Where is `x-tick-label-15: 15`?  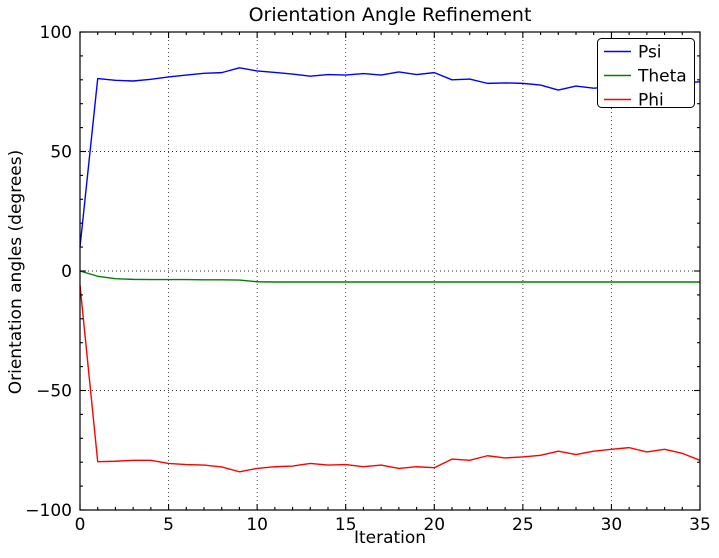 x-tick-label-15: 15 is located at coordinates (346, 525).